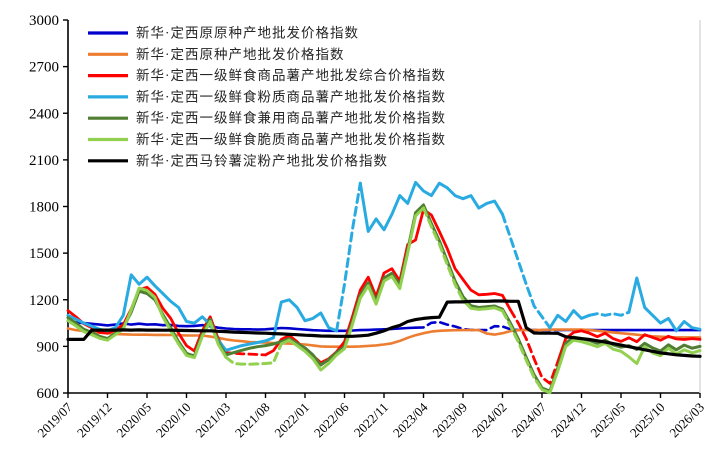 Image resolution: width=710 pixels, height=473 pixels. I want to click on x-tick-label: 2023/04, so click(410, 419).